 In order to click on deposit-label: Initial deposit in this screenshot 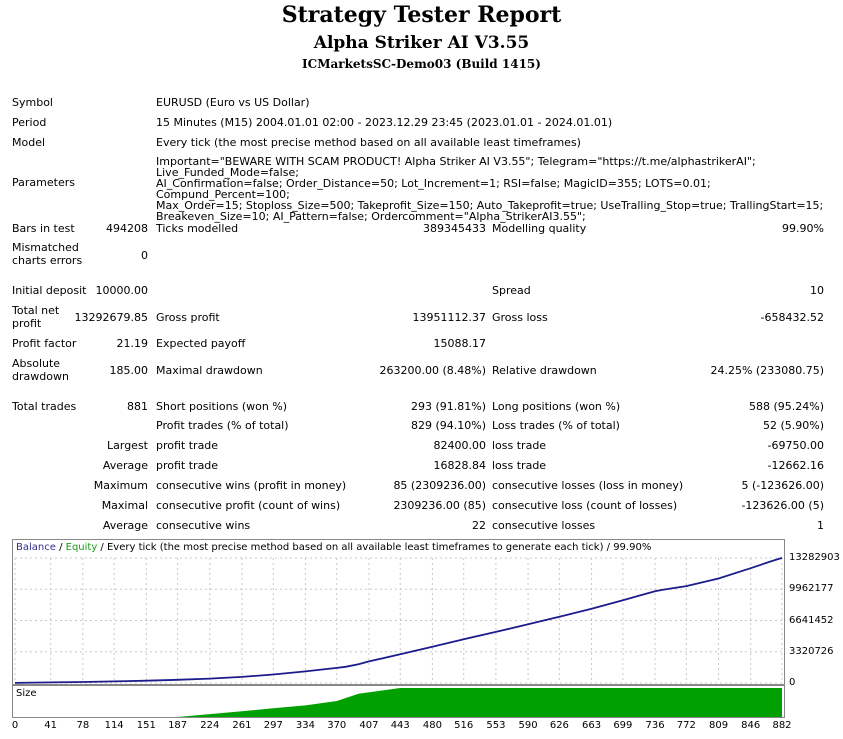, I will do `click(49, 290)`.